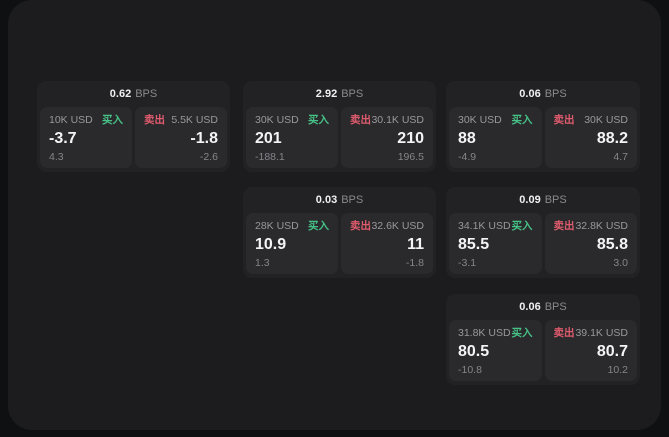 The image size is (669, 437). Describe the element at coordinates (467, 138) in the screenshot. I see `buy-price: 88` at that location.